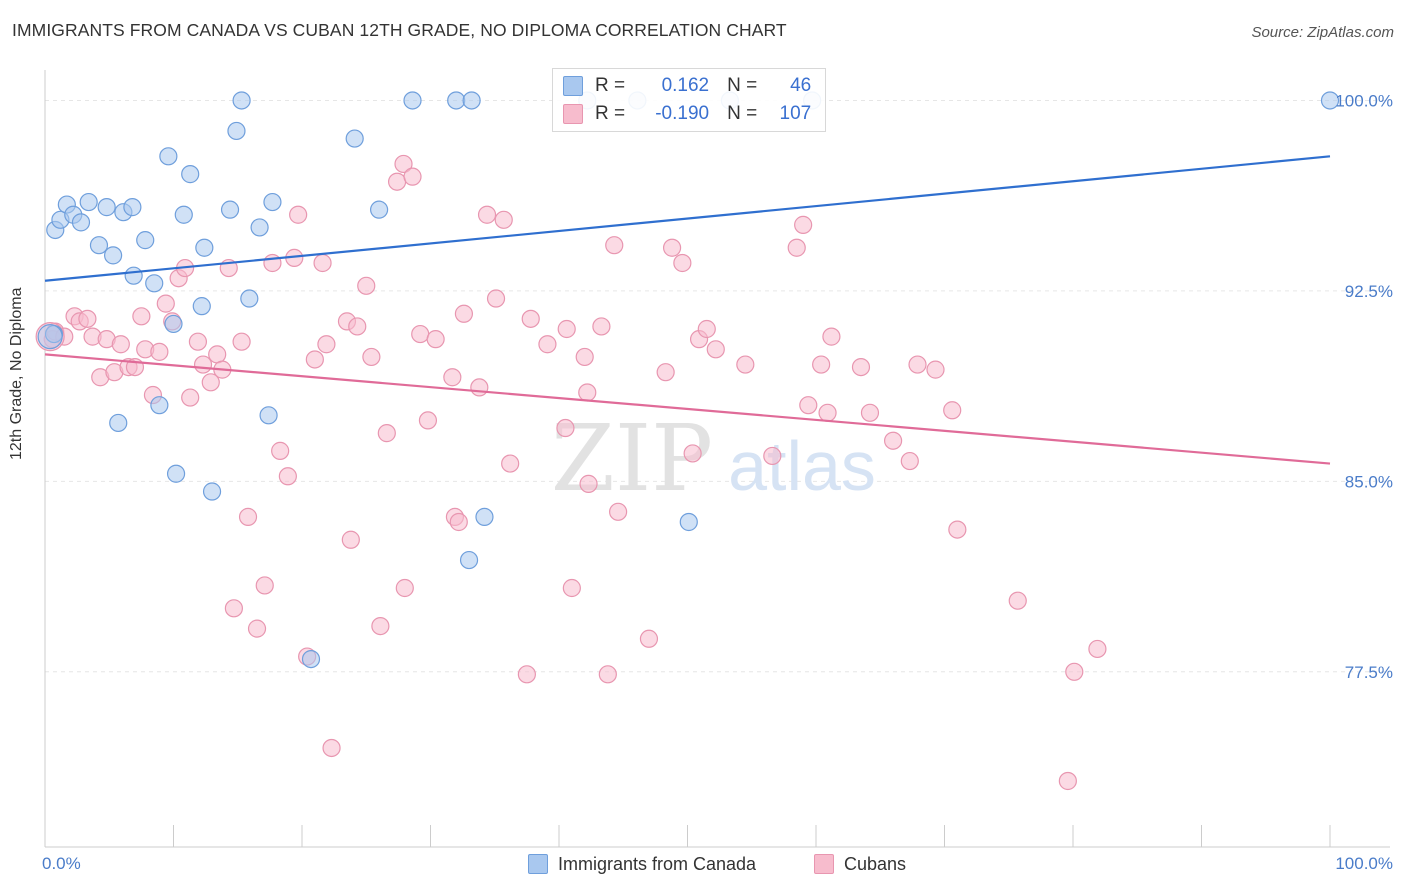 This screenshot has height=892, width=1406. Describe the element at coordinates (687, 409) in the screenshot. I see `cubans-trend-line` at that location.